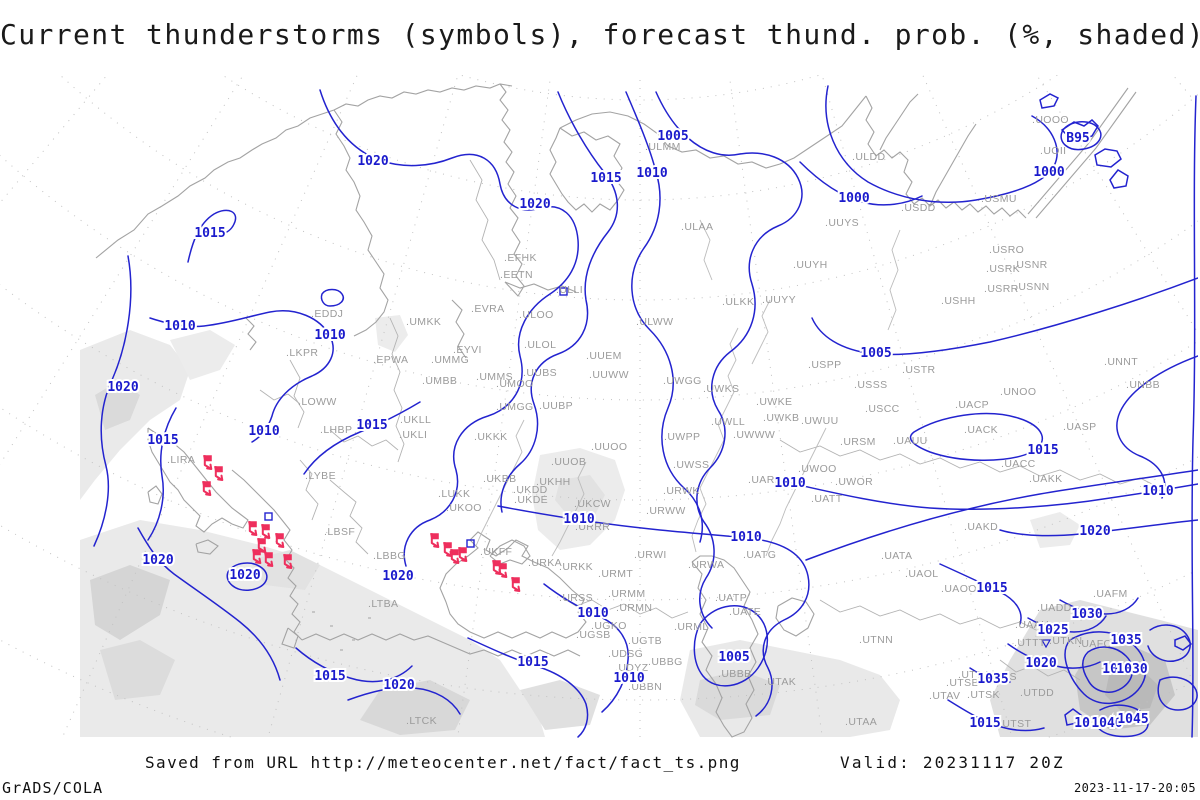 The image size is (1200, 800). I want to click on generation-timestamp: 2023-11-17-20:05, so click(1135, 788).